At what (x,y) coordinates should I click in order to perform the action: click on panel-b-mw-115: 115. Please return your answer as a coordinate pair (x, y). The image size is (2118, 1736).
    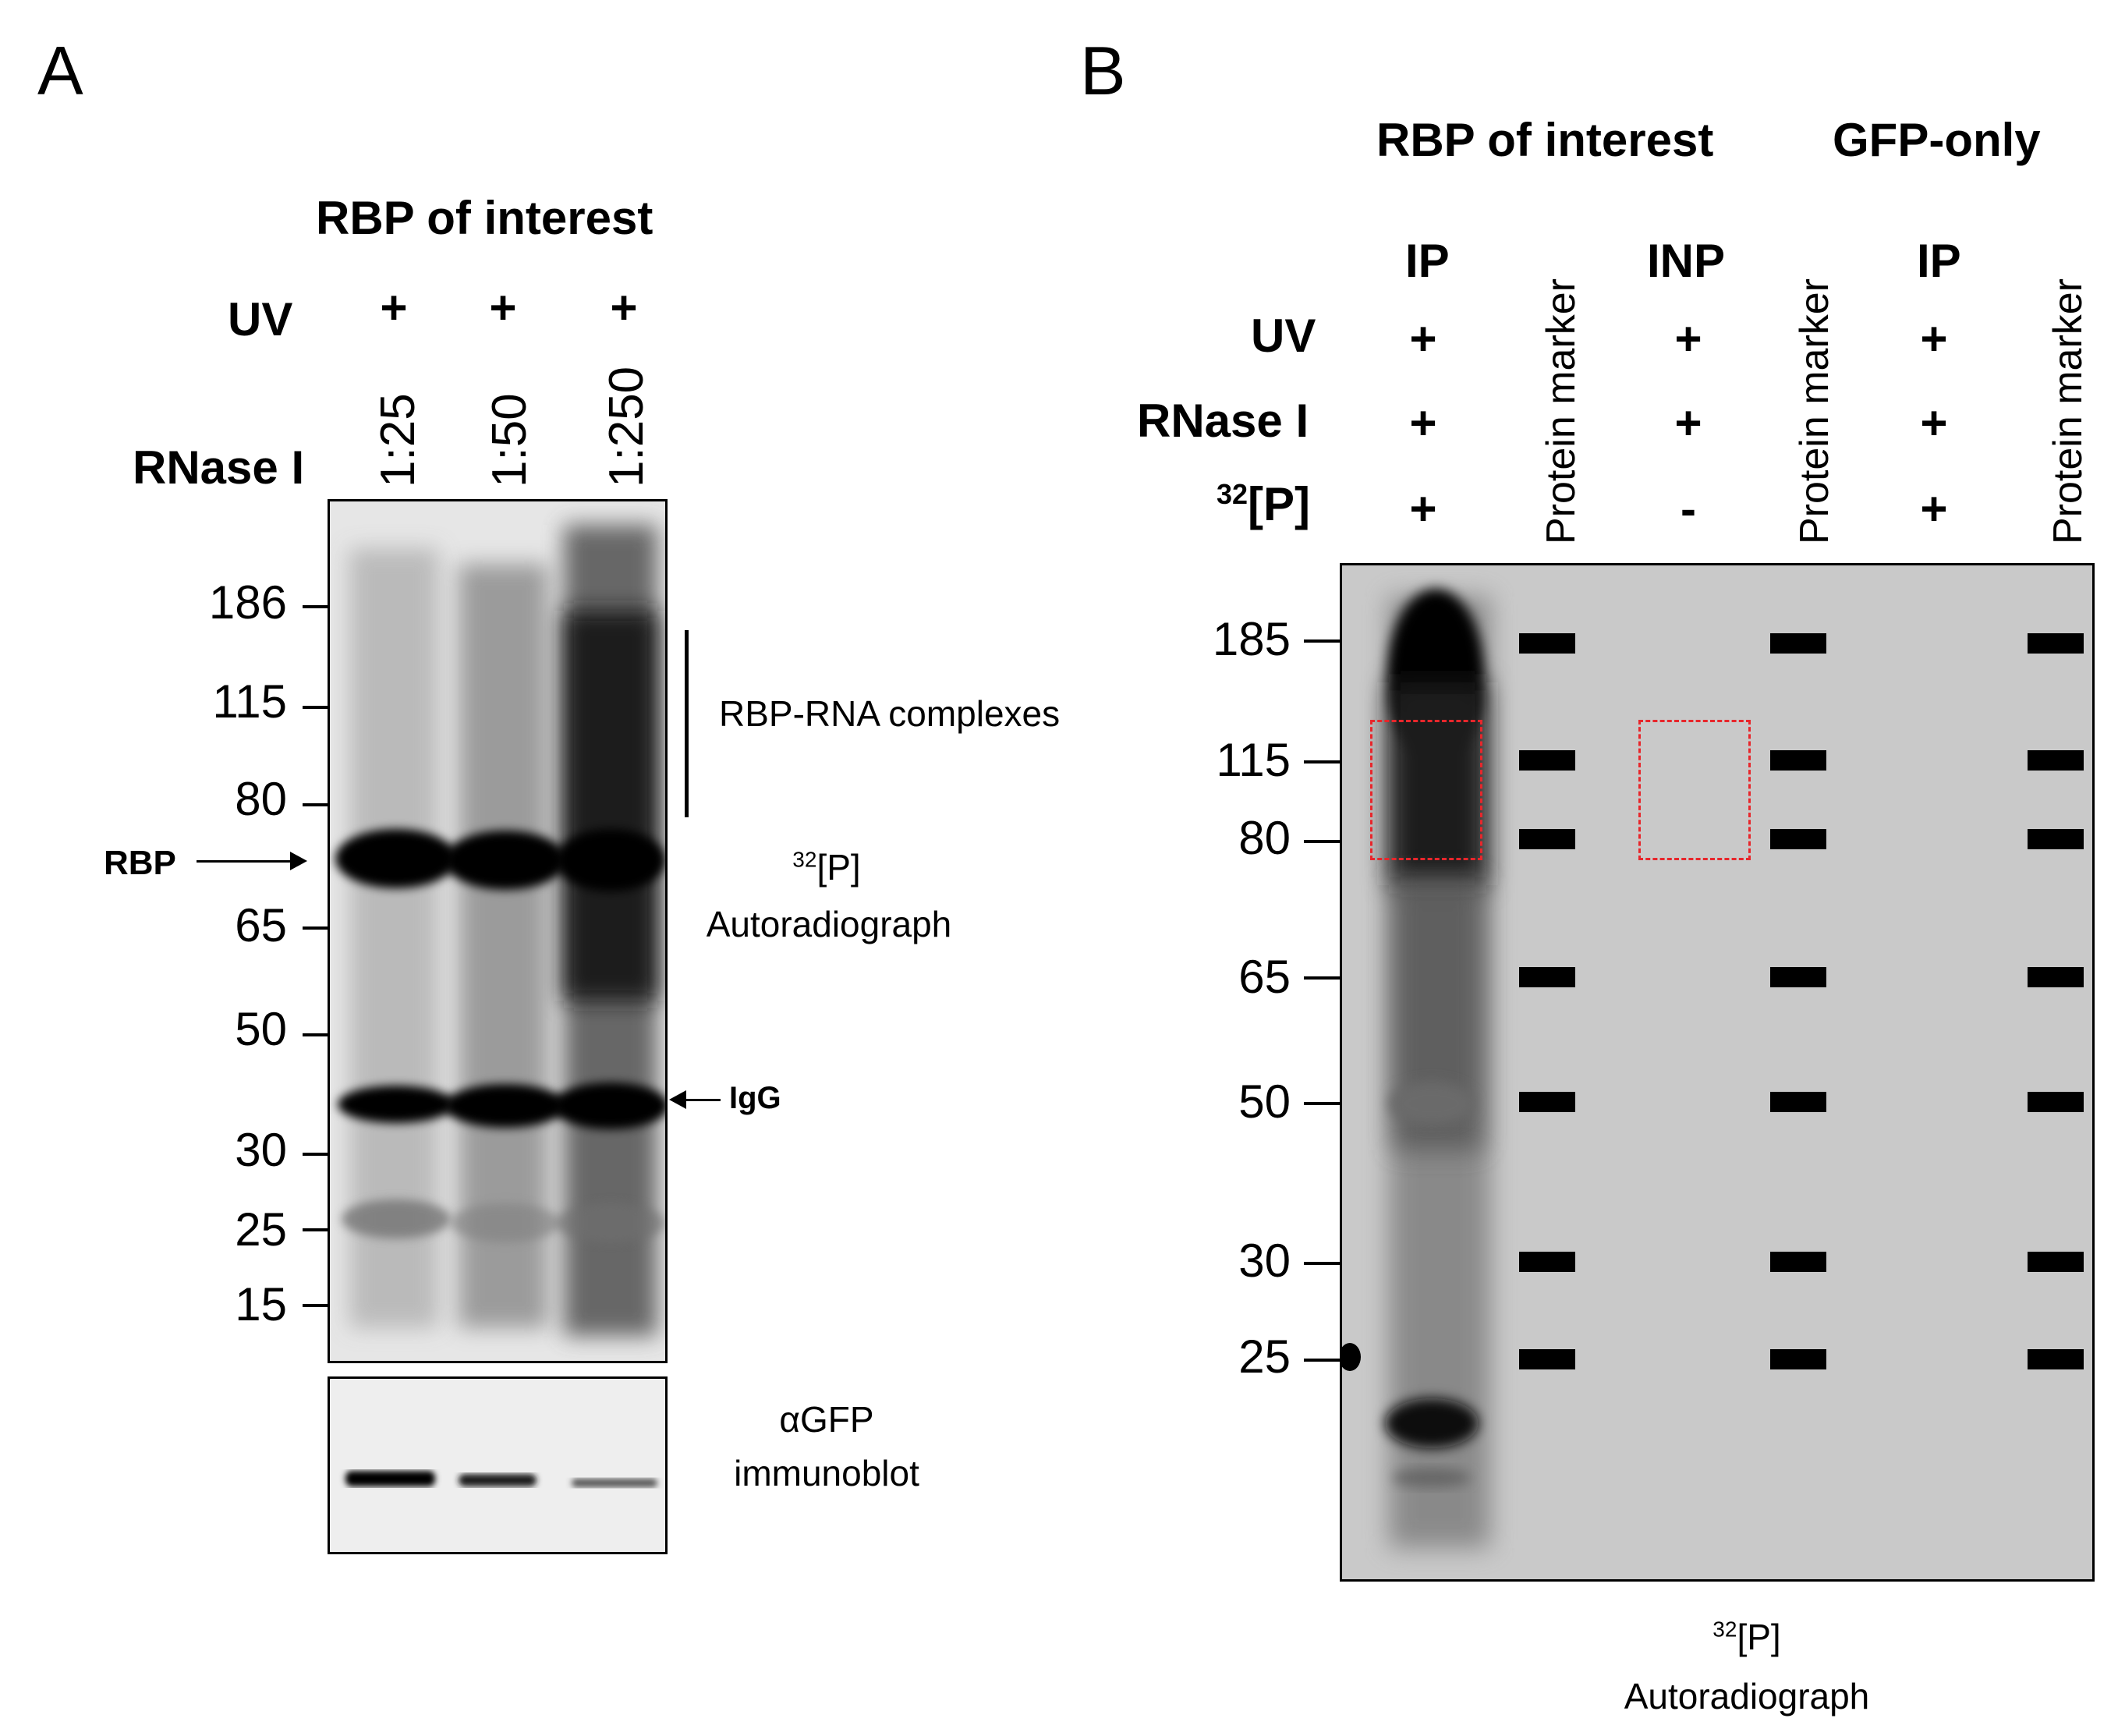
    Looking at the image, I should click on (1253, 760).